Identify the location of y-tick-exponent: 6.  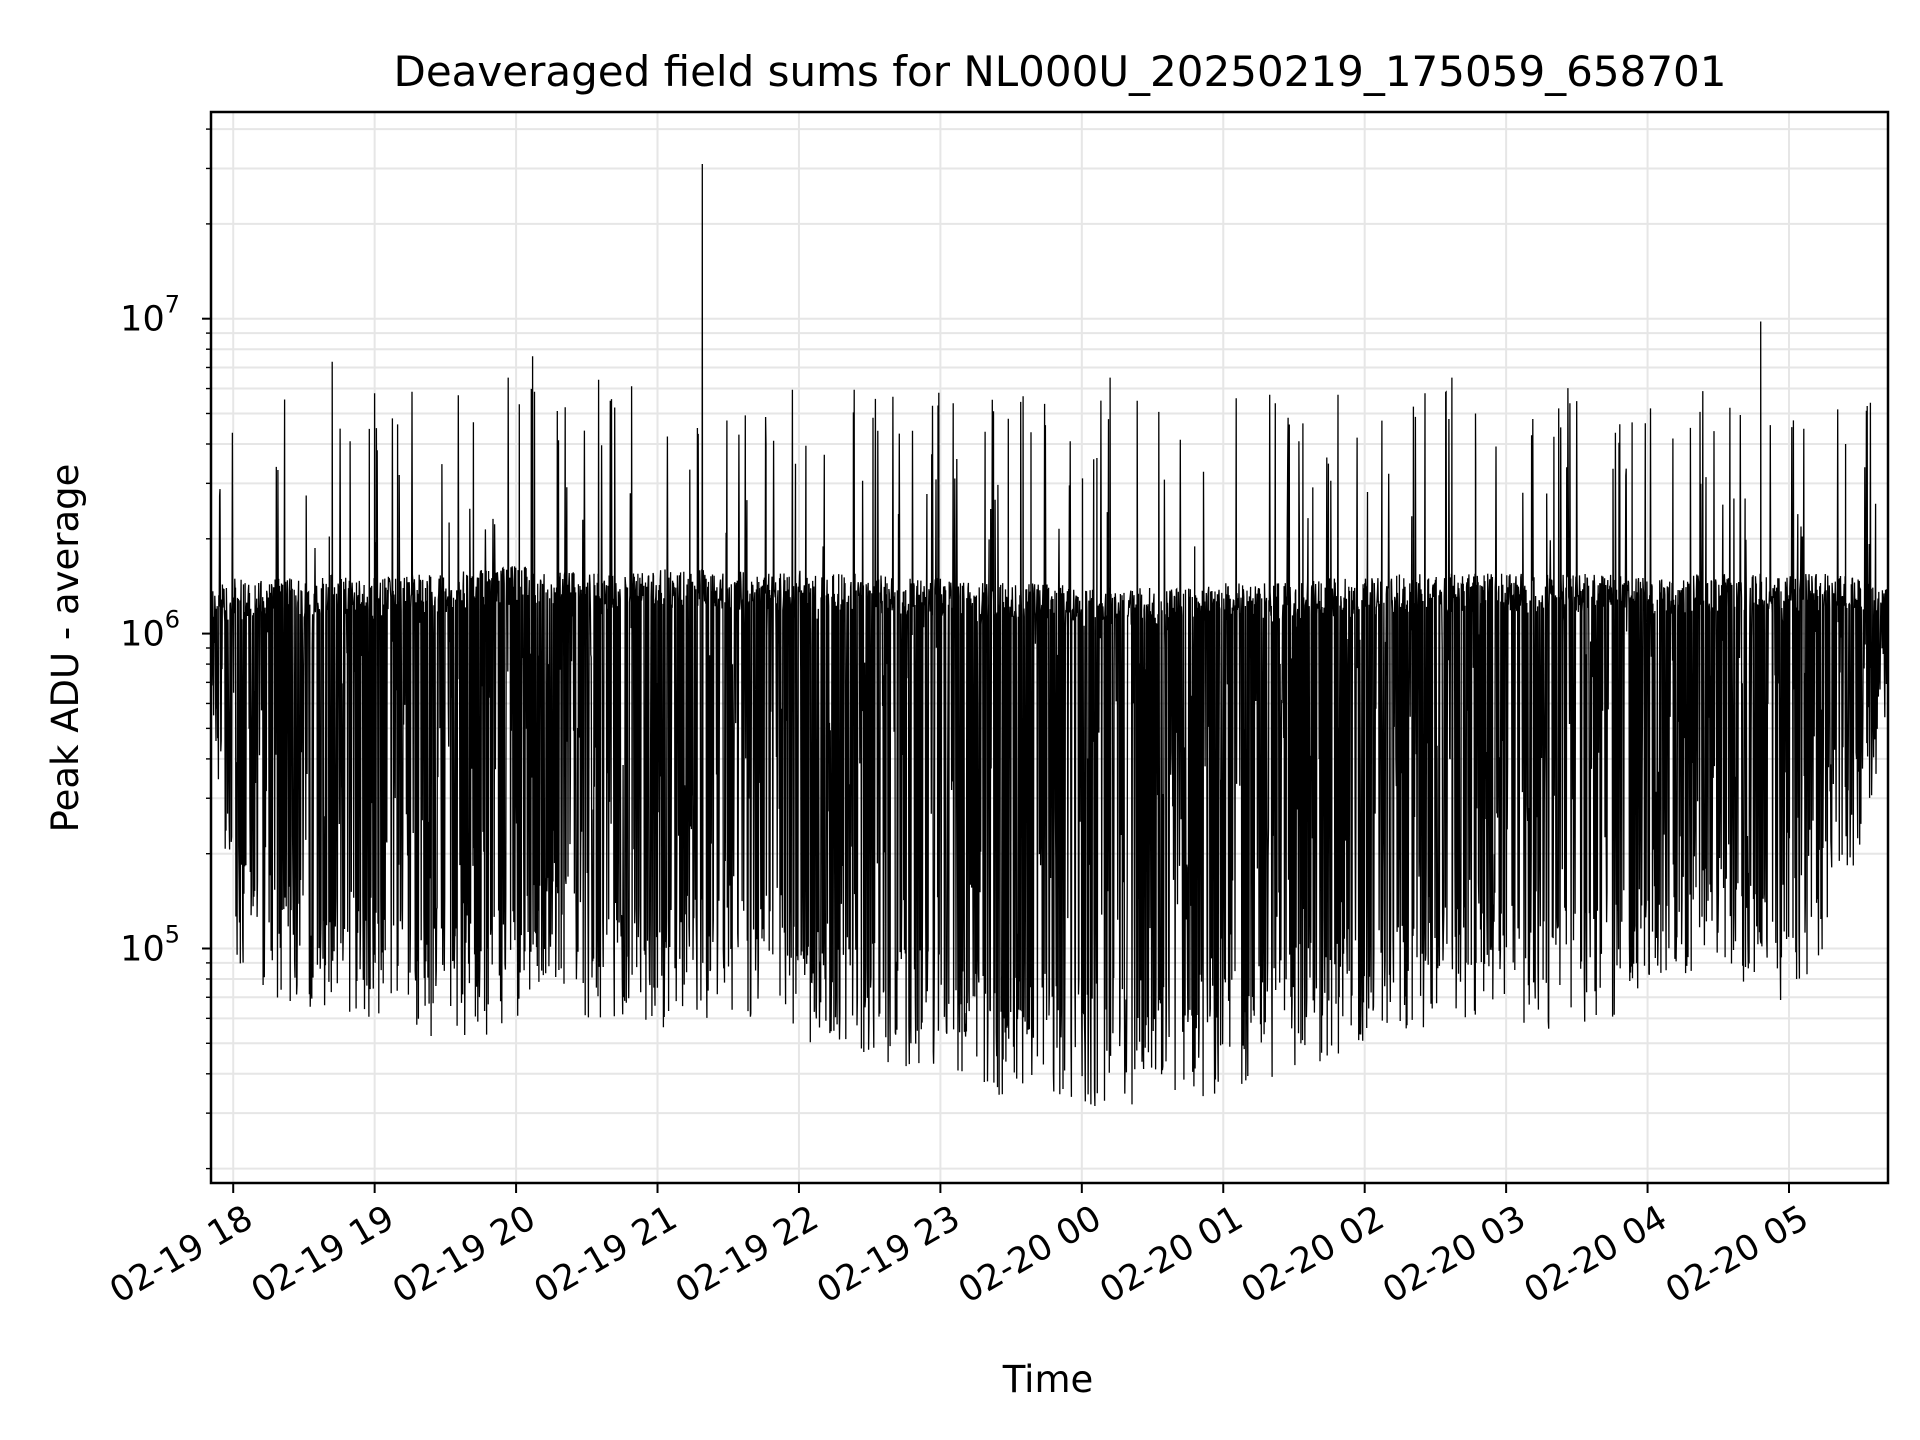
(172, 620).